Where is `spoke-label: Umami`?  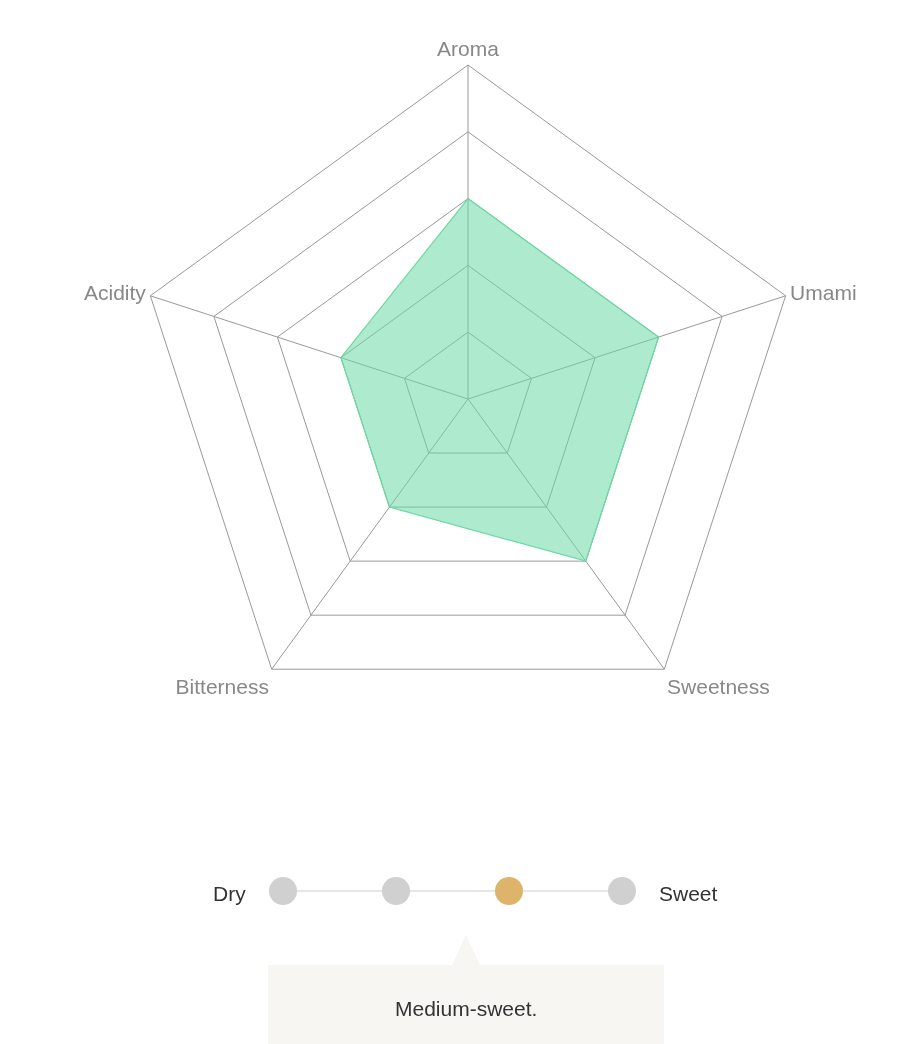 spoke-label: Umami is located at coordinates (823, 293).